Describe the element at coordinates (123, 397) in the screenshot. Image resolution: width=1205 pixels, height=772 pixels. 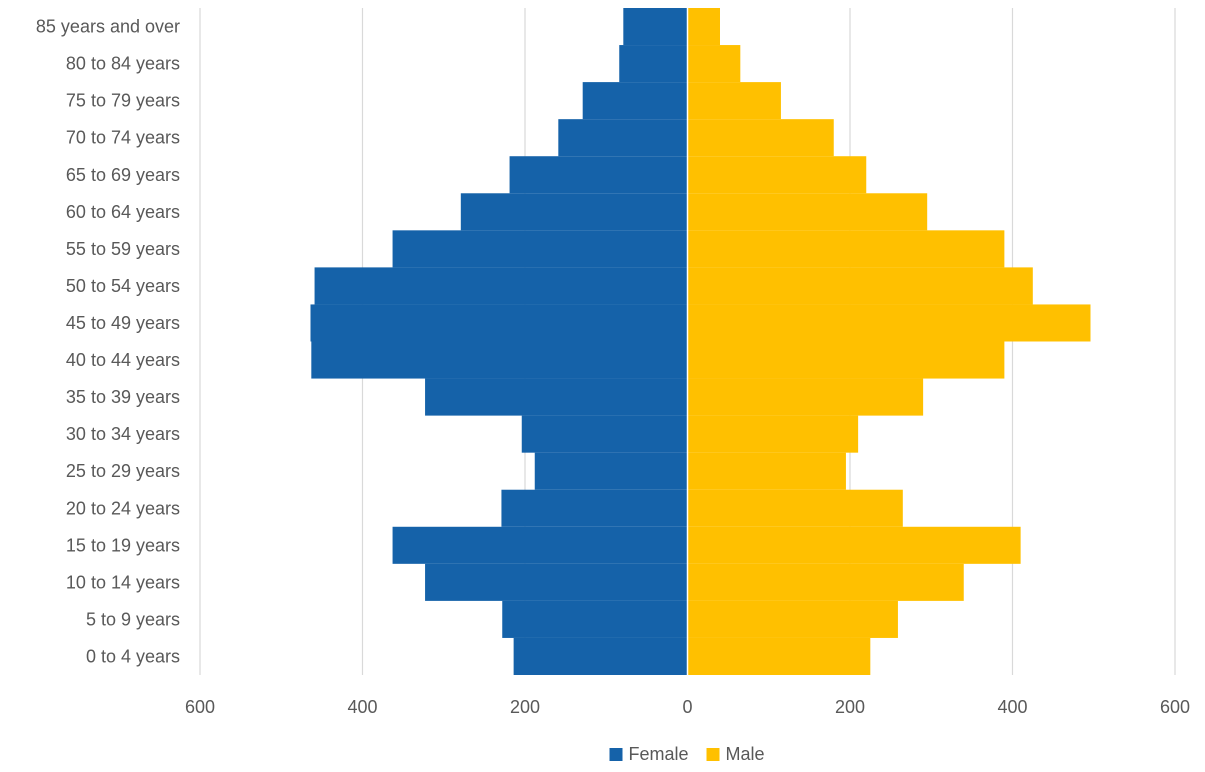
I see `category-label: 35 to 39 years` at that location.